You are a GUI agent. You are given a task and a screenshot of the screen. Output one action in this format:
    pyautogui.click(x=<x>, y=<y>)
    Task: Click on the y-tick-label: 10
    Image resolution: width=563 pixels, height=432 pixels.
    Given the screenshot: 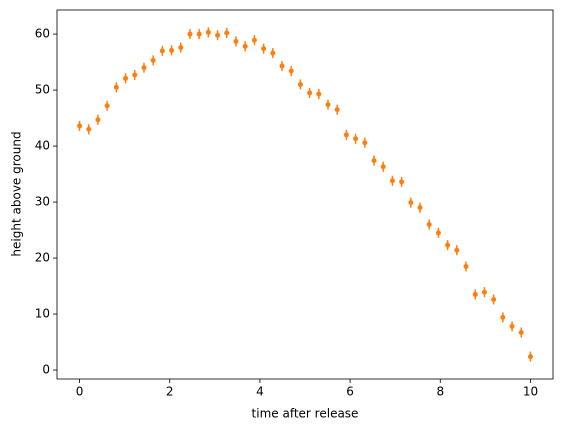 What is the action you would take?
    pyautogui.click(x=42, y=314)
    